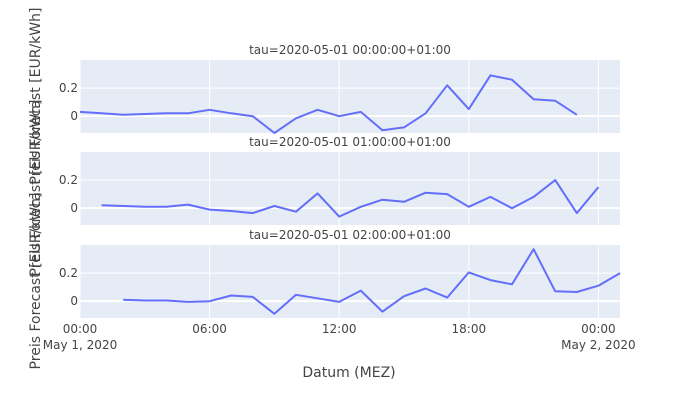 This screenshot has height=400, width=700. Describe the element at coordinates (339, 345) in the screenshot. I see `x-axis-dates: May 1, 2020 May 2, 2020` at that location.